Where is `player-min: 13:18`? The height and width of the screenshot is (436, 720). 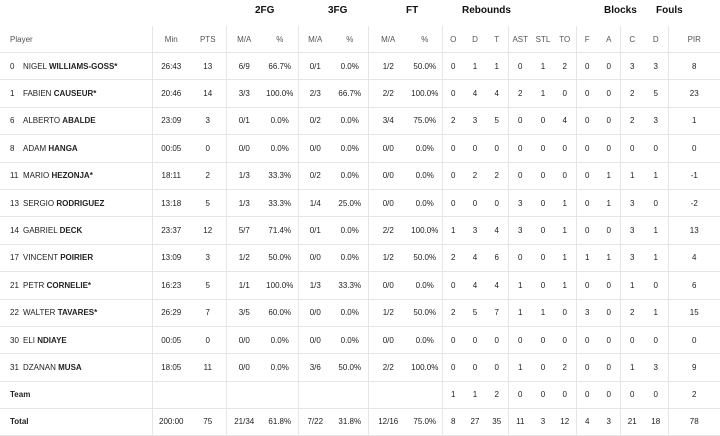
player-min: 13:18 is located at coordinates (170, 203).